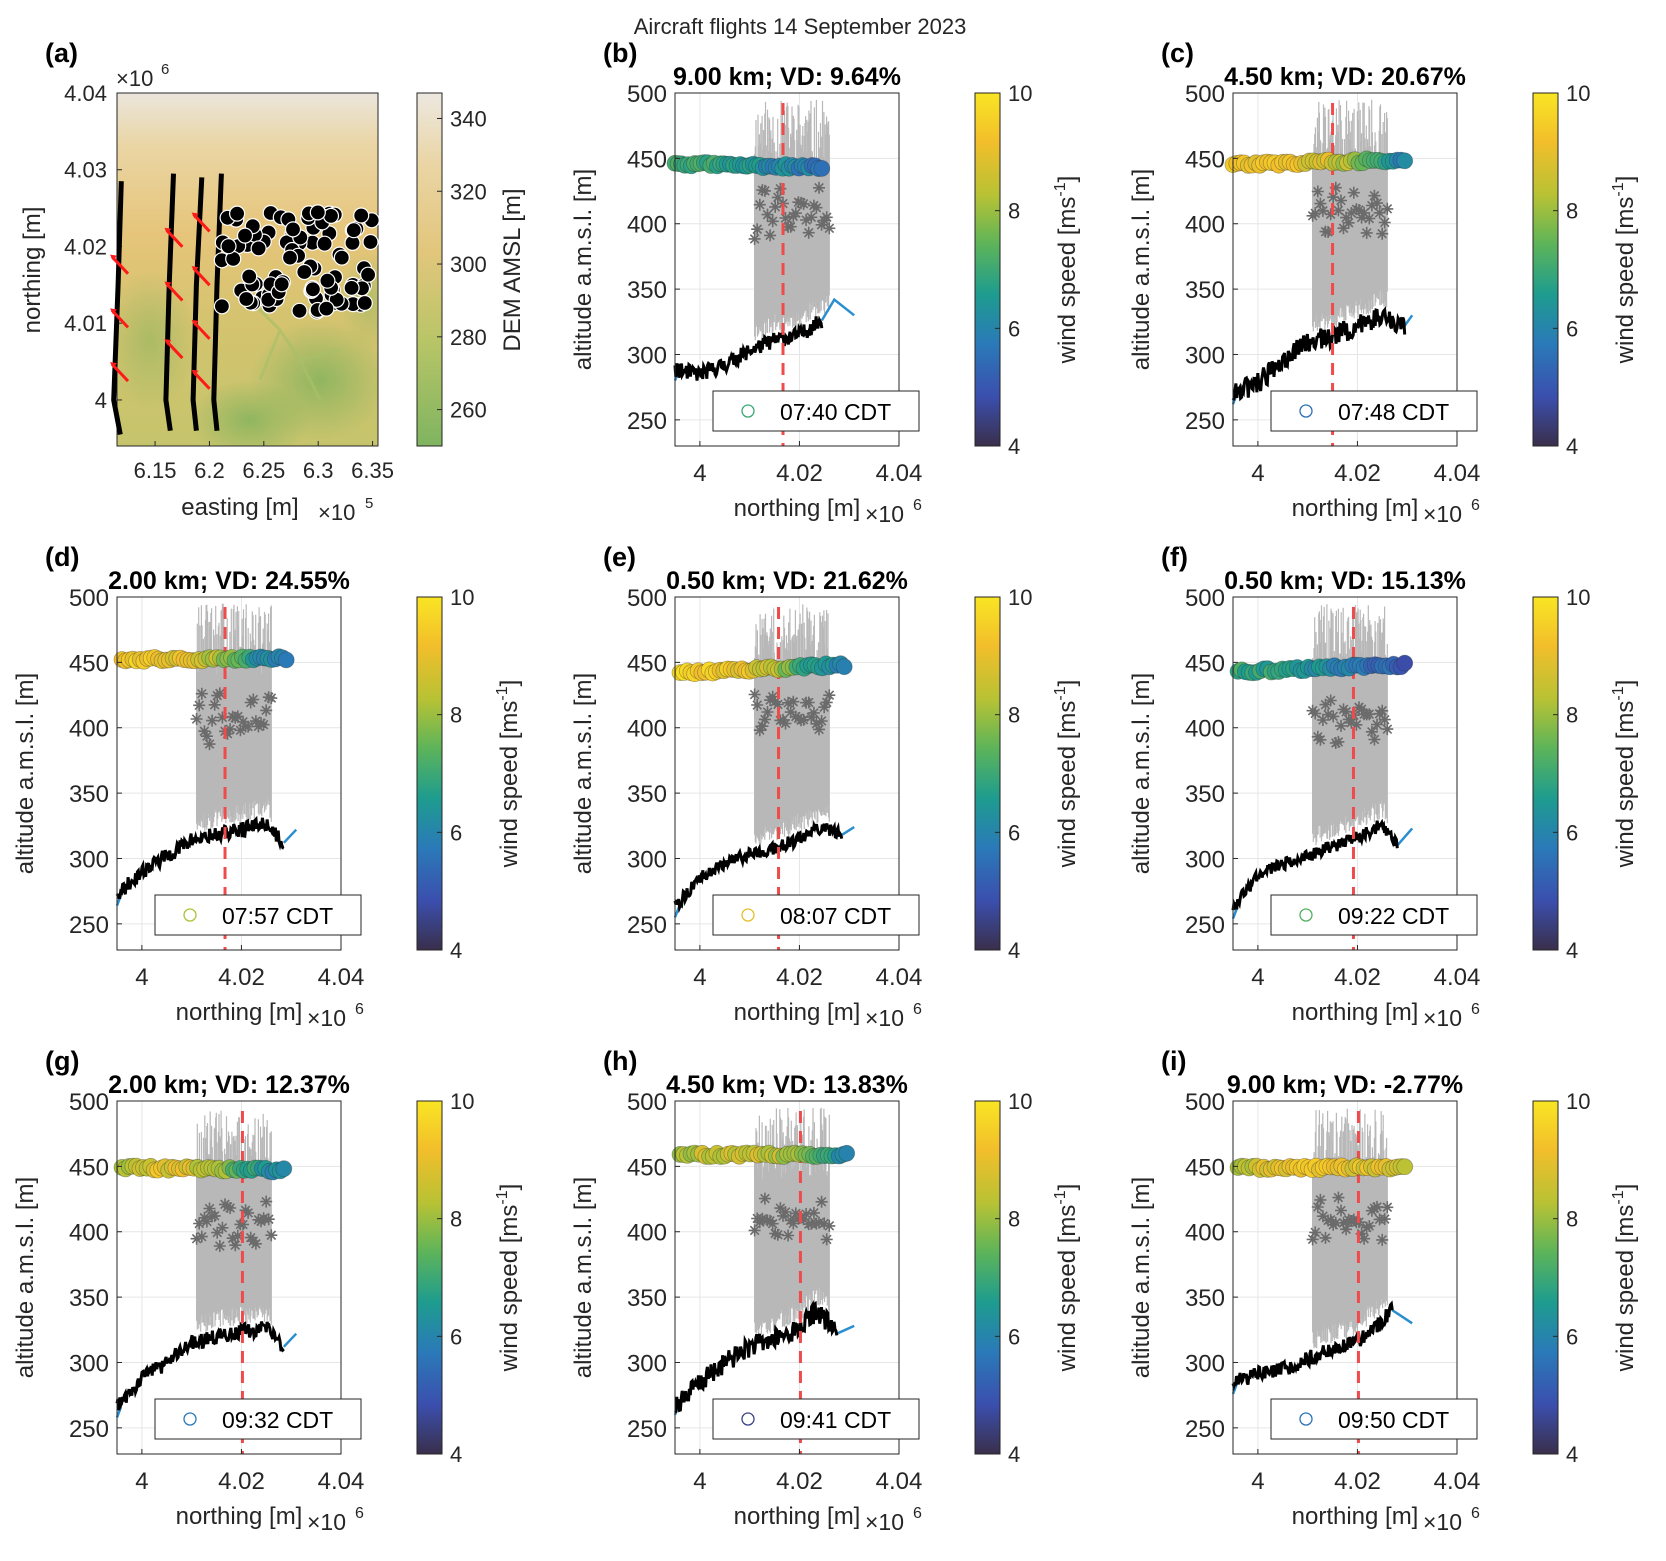 The width and height of the screenshot is (1666, 1561). I want to click on panel-title: 2.00 km; VD: 12.37%, so click(229, 1085).